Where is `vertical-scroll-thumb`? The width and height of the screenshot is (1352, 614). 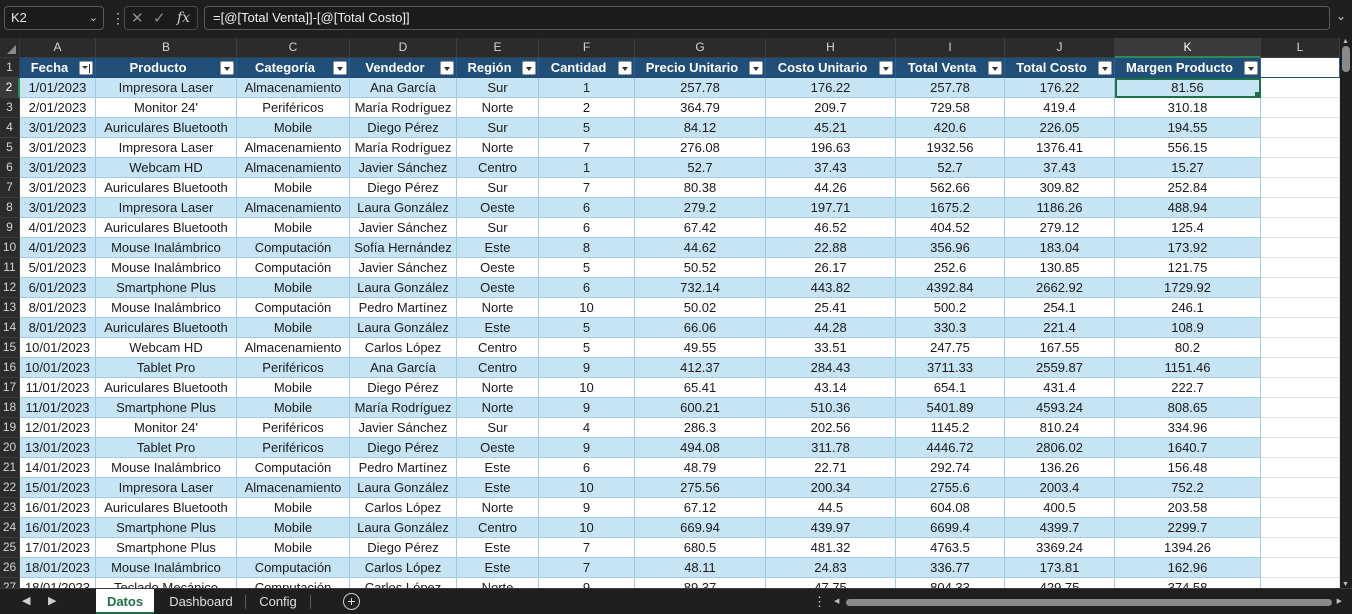
vertical-scroll-thumb is located at coordinates (1346, 59).